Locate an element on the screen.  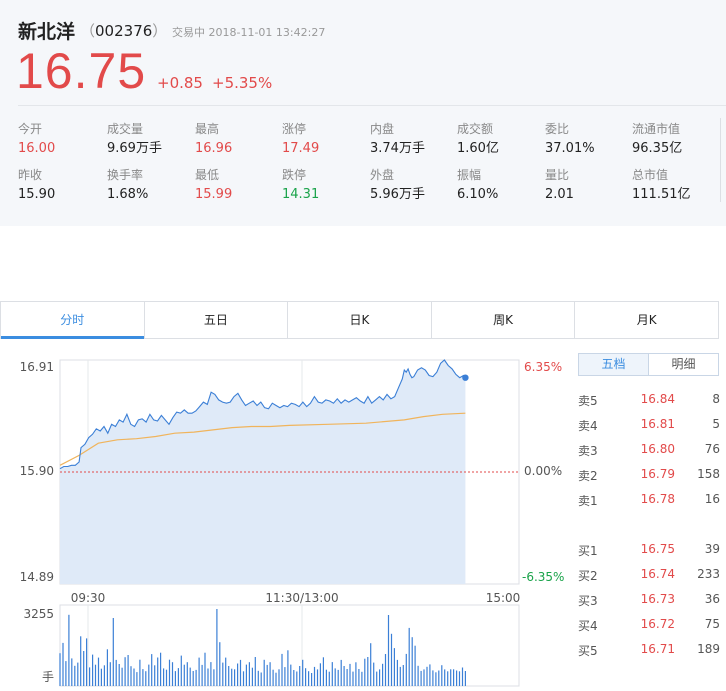
bid-row: 买1 16.75 39 is located at coordinates (649, 551).